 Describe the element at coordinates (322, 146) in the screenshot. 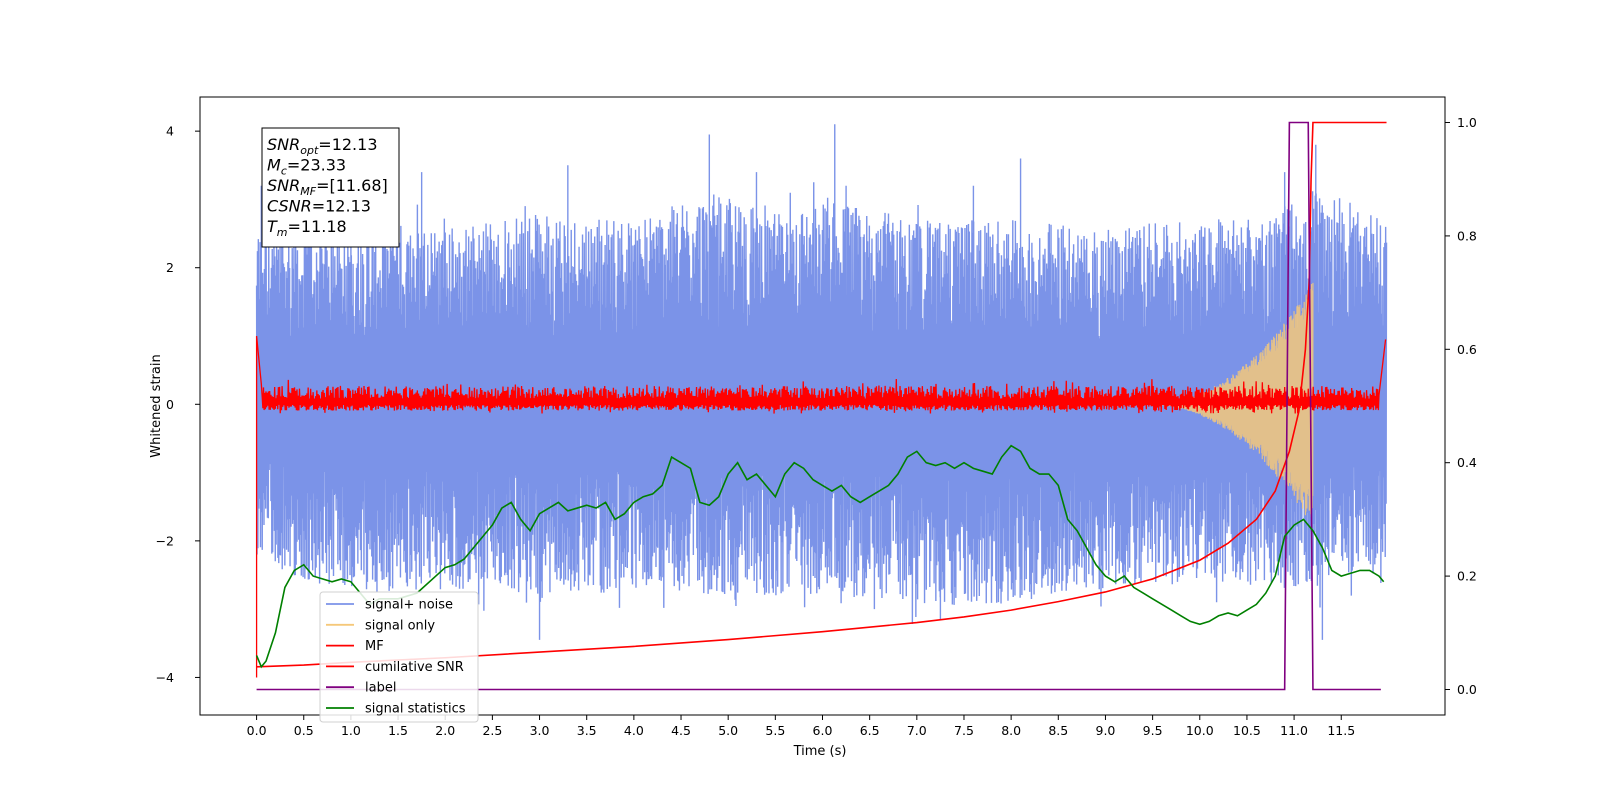

I see `annotation-line: SNRopt=12.13` at that location.